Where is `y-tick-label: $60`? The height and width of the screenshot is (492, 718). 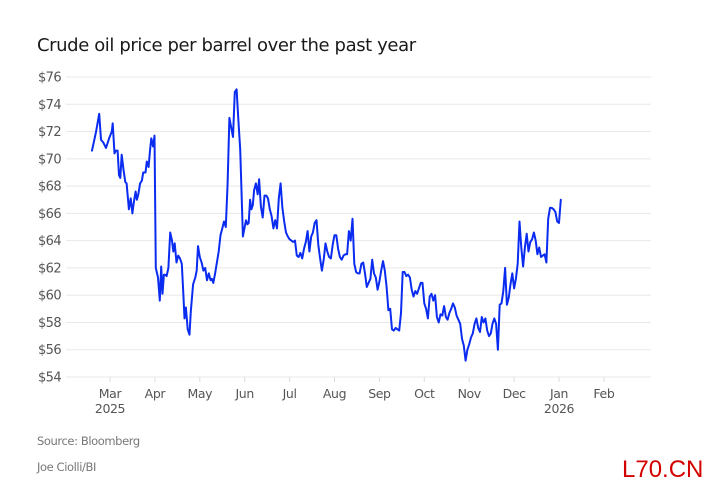 y-tick-label: $60 is located at coordinates (49, 296).